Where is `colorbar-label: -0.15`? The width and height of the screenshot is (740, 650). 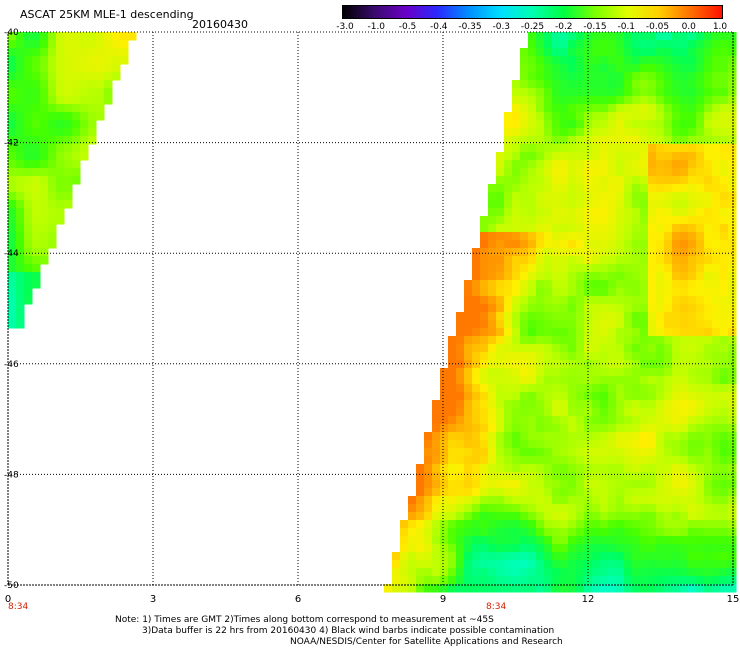 colorbar-label: -0.15 is located at coordinates (595, 27).